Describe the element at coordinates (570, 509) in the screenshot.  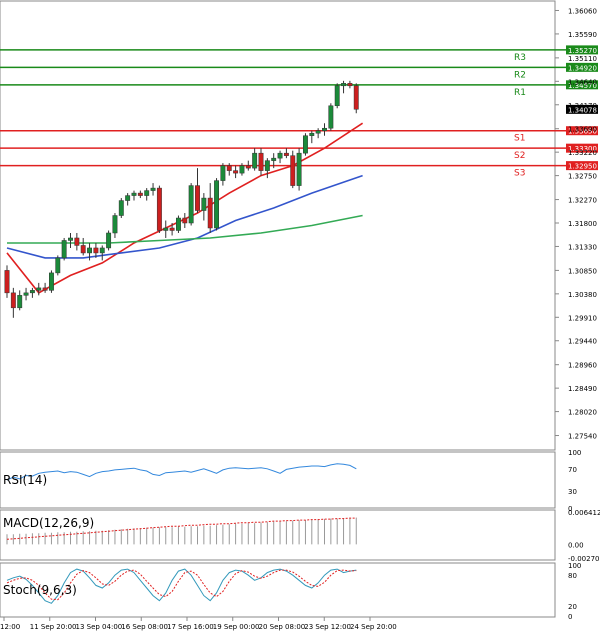
I see `rsi-tick-label: 0` at that location.